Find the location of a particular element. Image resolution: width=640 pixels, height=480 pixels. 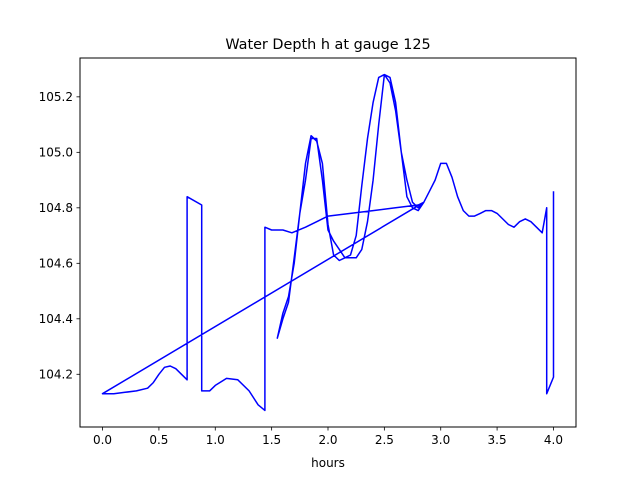

x-tick-label: 0.0 is located at coordinates (102, 440).